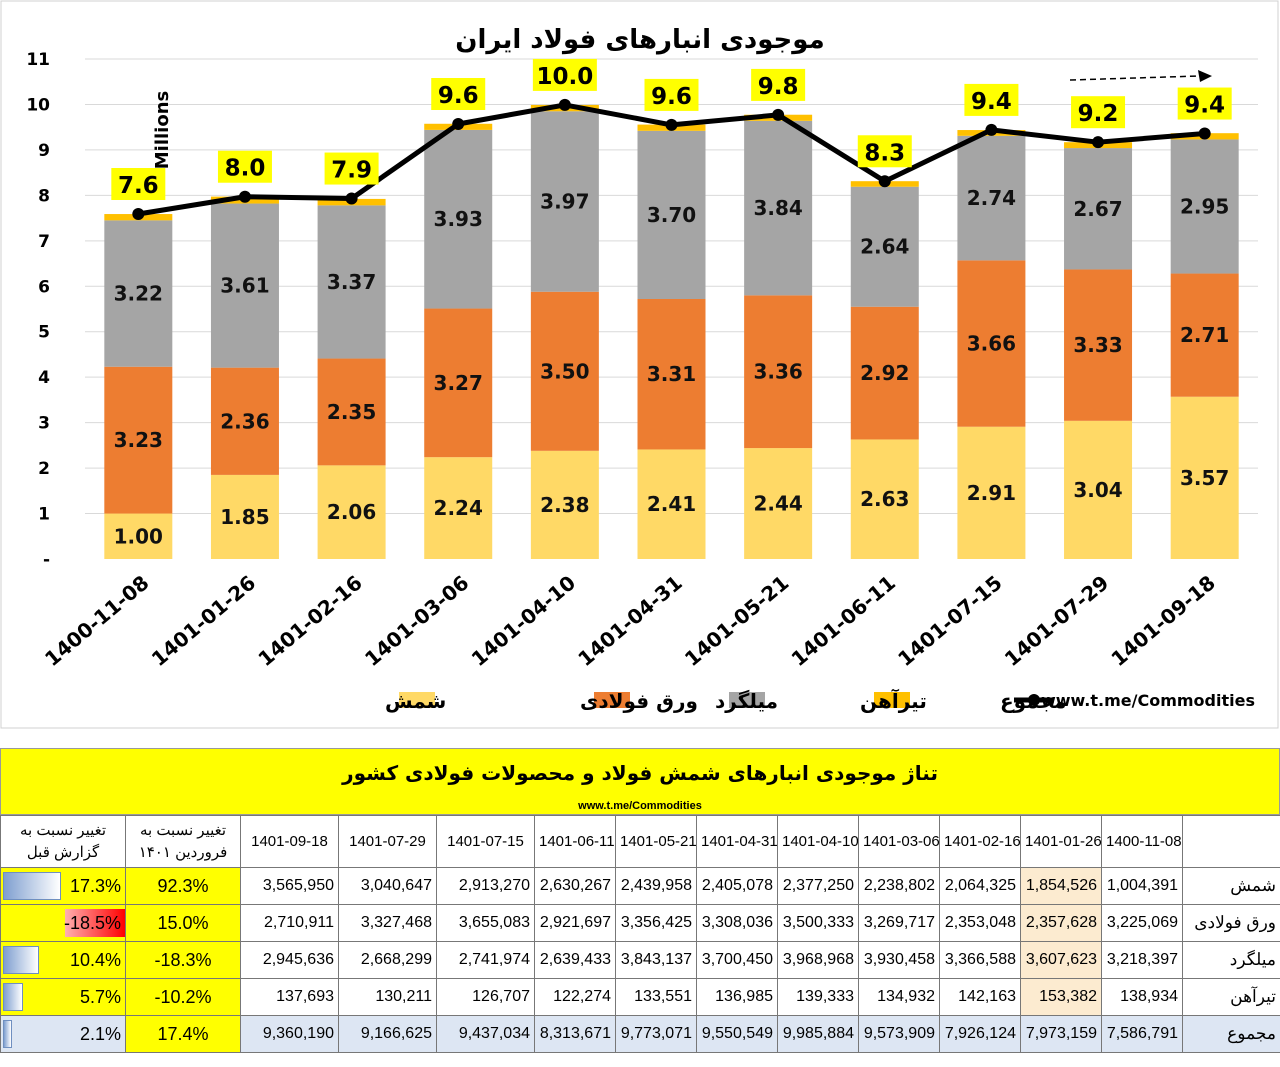 Image resolution: width=1280 pixels, height=1067 pixels. I want to click on table-cell: 153,382, so click(1061, 997).